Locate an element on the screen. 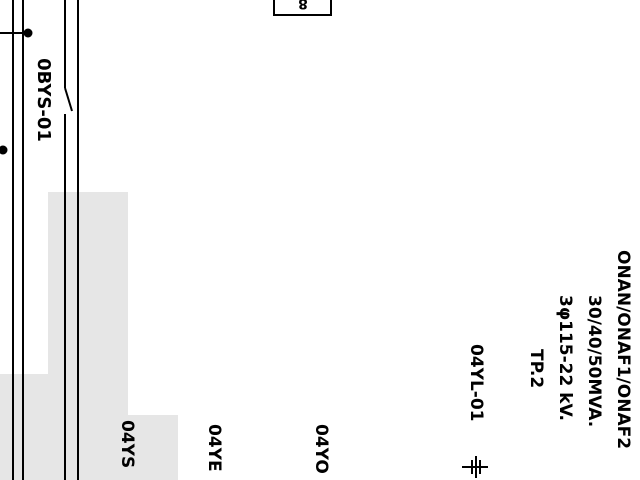 Image resolution: width=640 pixels, height=480 pixels. label-ground-04yl: 04YL-01 is located at coordinates (476, 383).